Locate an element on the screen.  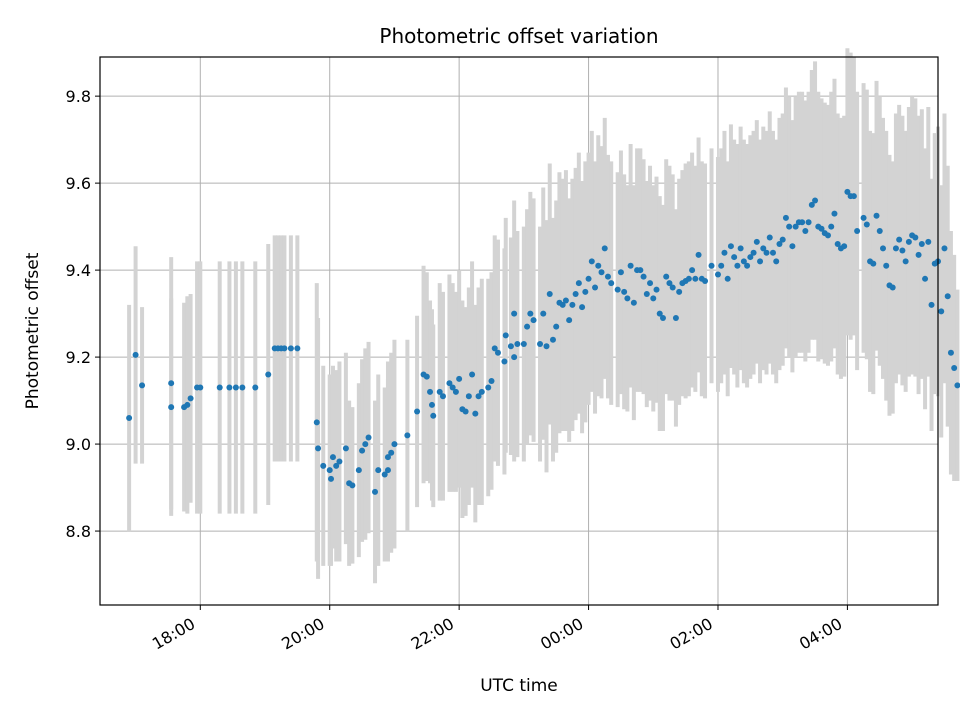
y-axis-label: Photometric offset is located at coordinates (33, 330).